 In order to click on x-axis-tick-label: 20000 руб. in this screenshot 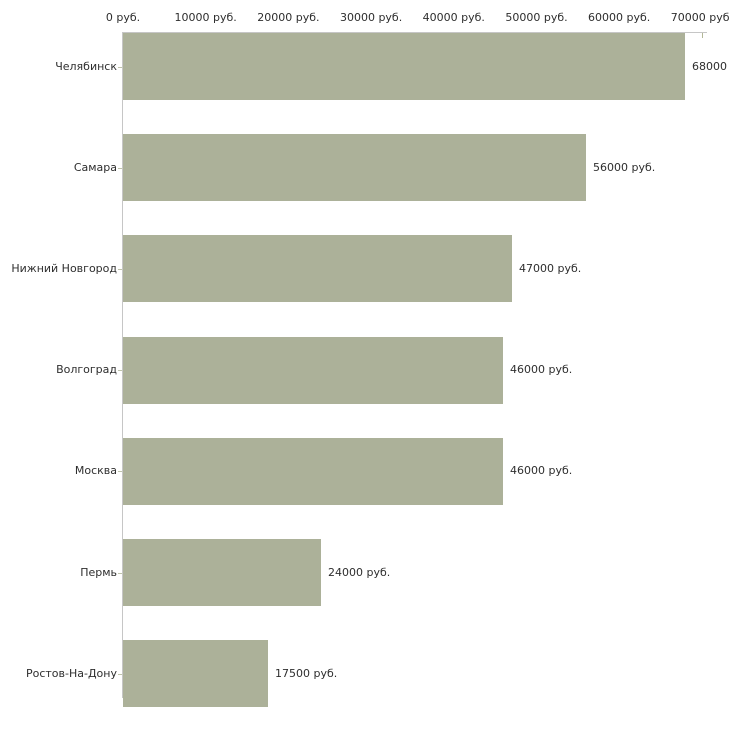, I will do `click(288, 17)`.